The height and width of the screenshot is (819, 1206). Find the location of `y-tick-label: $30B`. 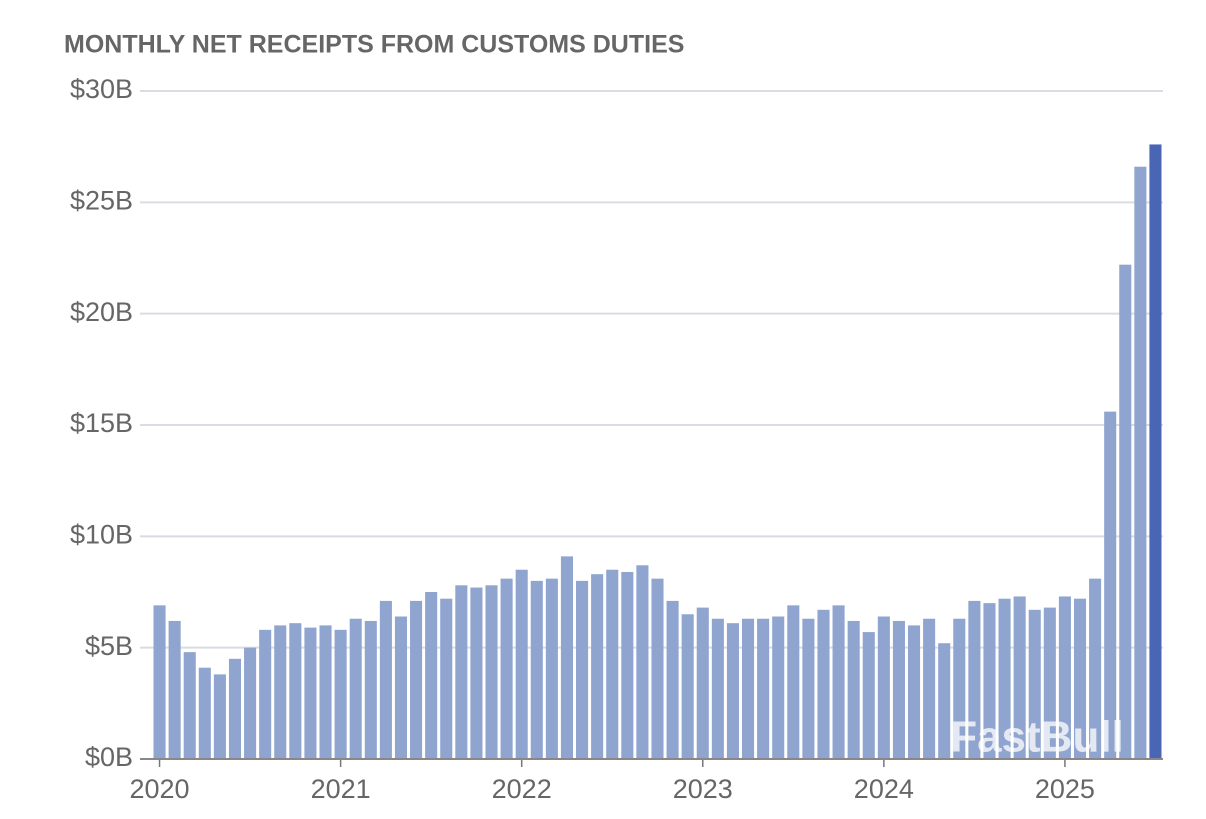

y-tick-label: $30B is located at coordinates (101, 89).